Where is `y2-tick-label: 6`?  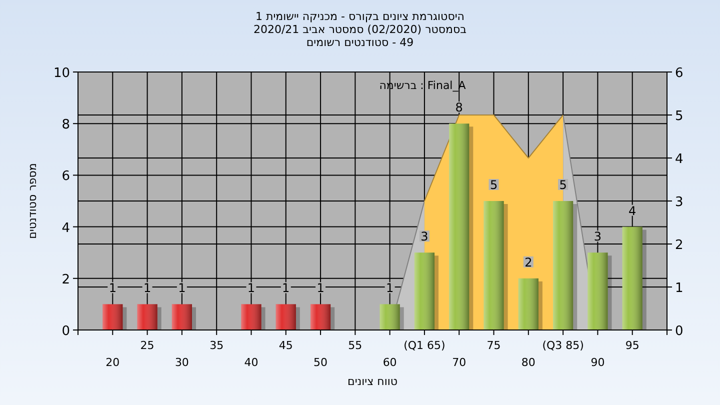
y2-tick-label: 6 is located at coordinates (679, 73).